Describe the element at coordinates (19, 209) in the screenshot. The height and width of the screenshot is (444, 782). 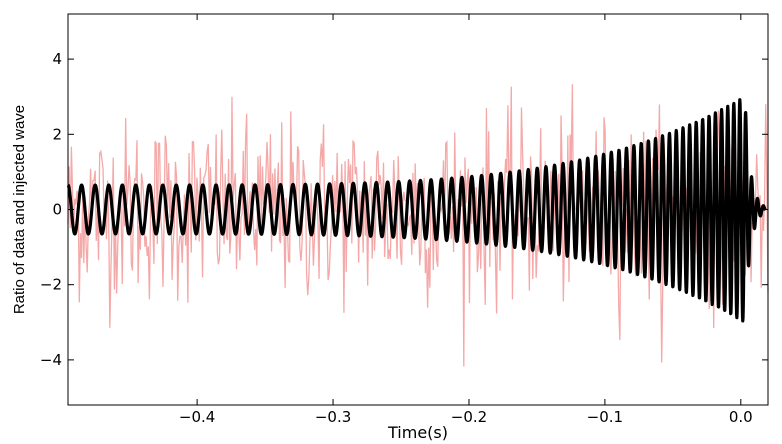
I see `y-axis-label: Ratio of data and injected wave` at that location.